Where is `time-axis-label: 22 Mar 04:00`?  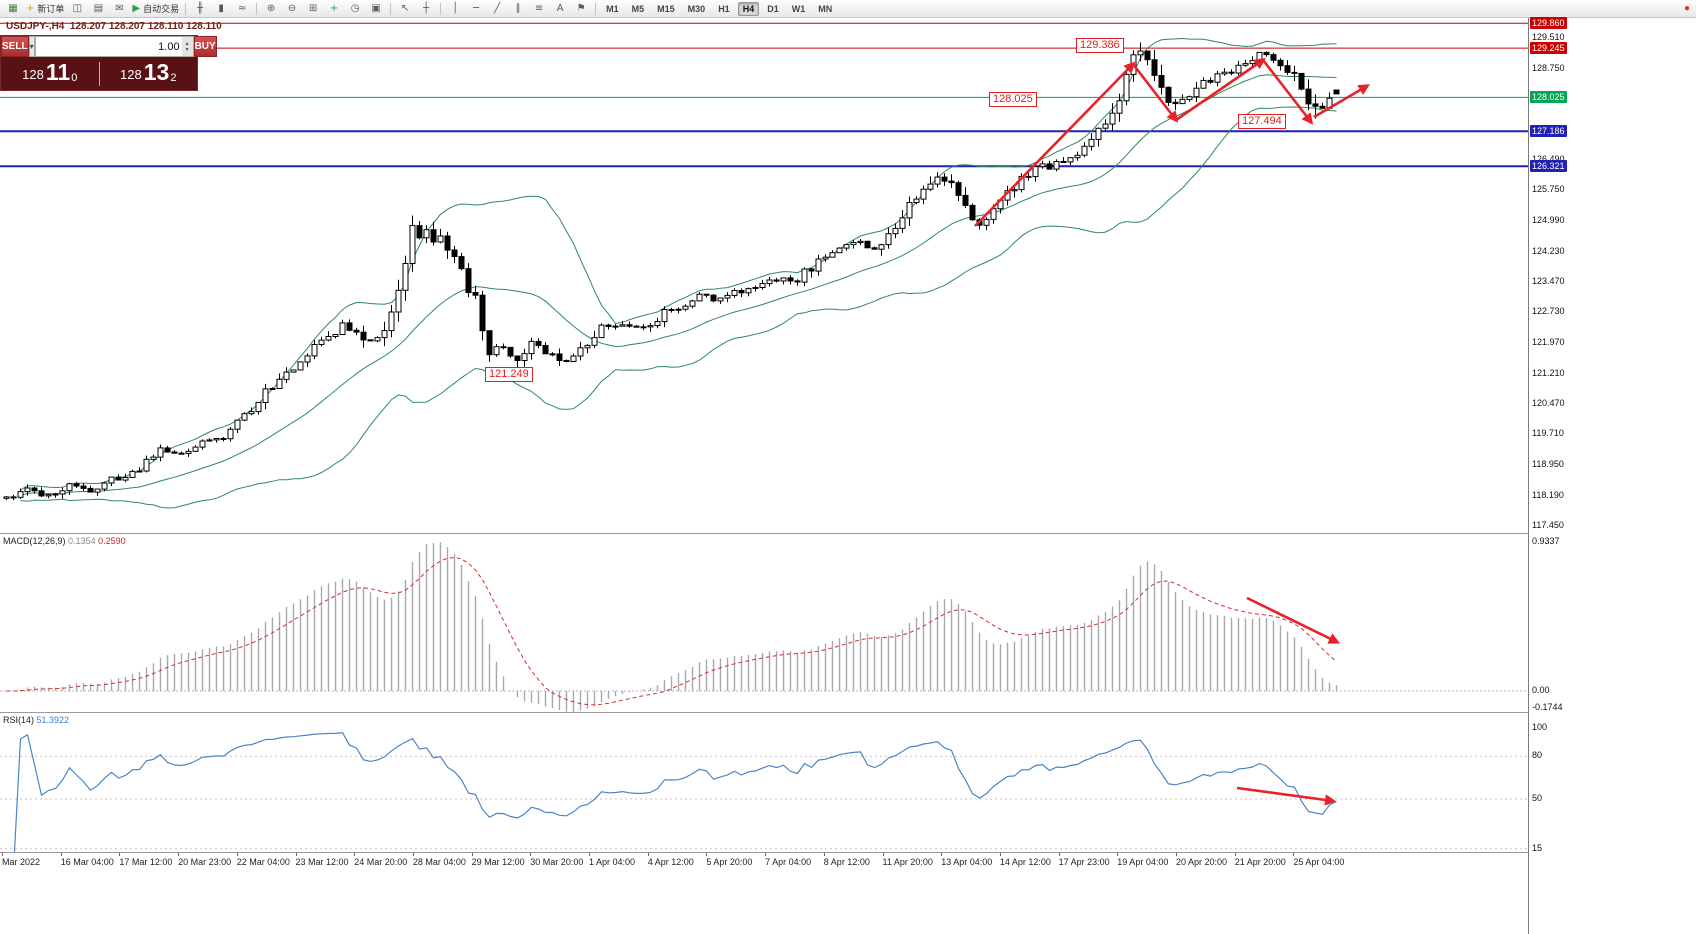 time-axis-label: 22 Mar 04:00 is located at coordinates (263, 862).